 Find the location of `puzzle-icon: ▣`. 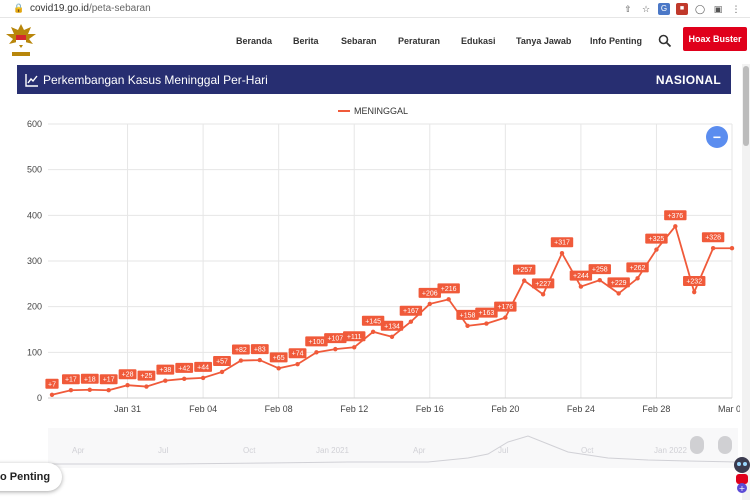

puzzle-icon: ▣ is located at coordinates (718, 8).